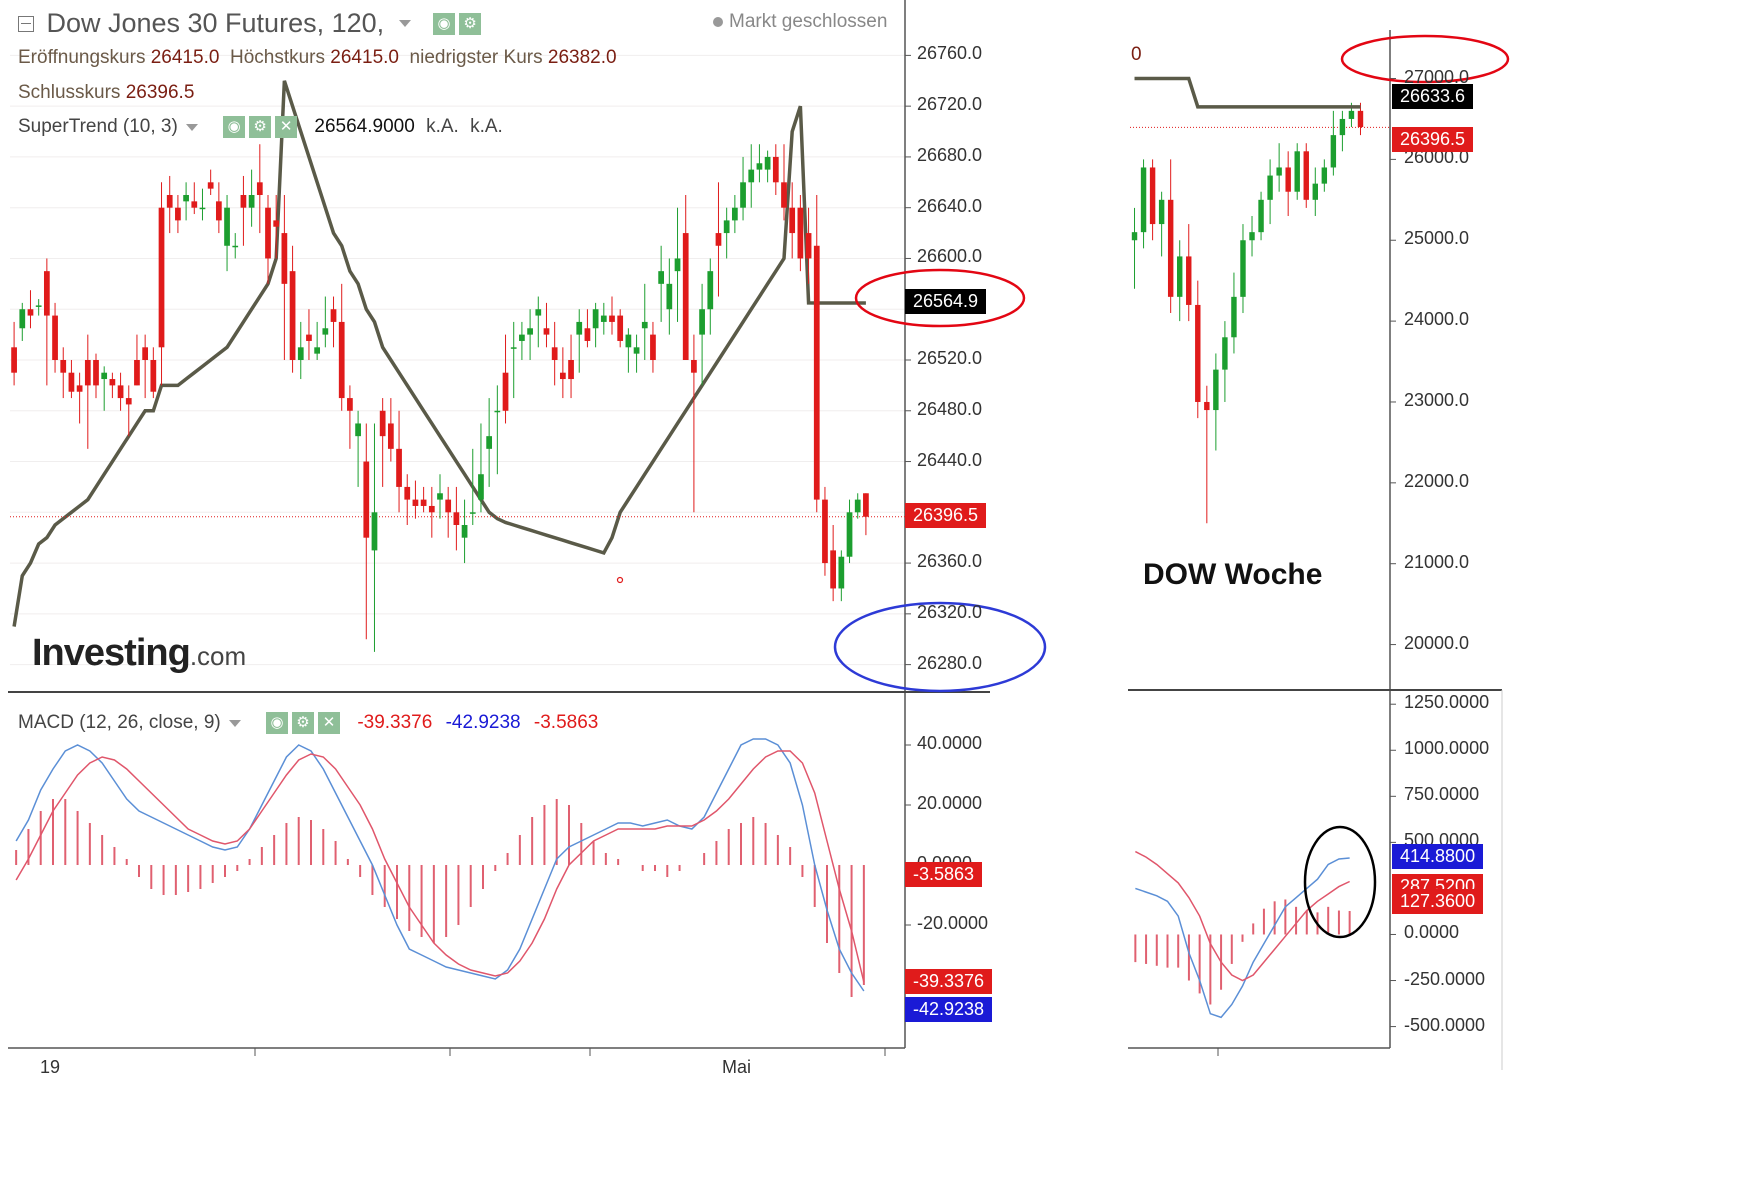 The width and height of the screenshot is (1744, 1193). I want to click on y-tick-label: 21000.0, so click(1437, 561).